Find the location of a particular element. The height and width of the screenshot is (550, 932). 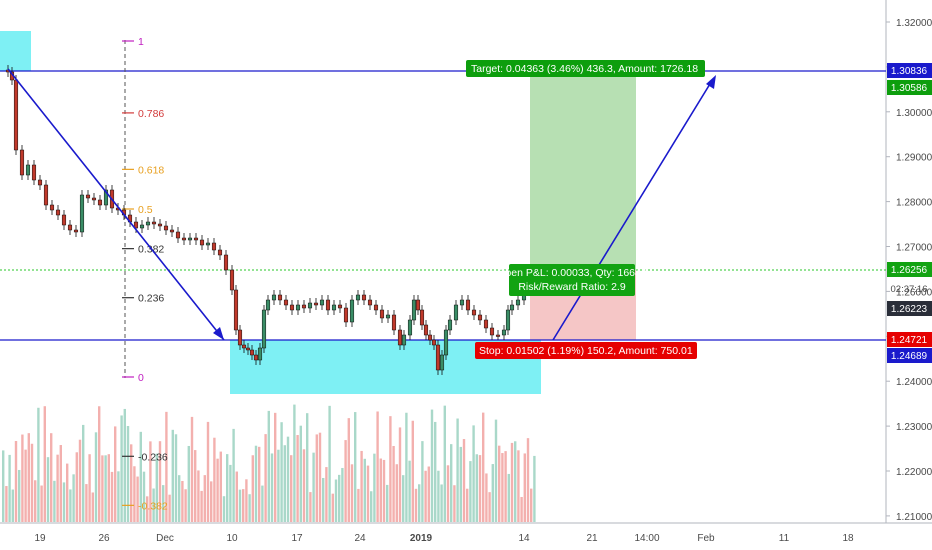

cyan-top-zone is located at coordinates (15, 51).